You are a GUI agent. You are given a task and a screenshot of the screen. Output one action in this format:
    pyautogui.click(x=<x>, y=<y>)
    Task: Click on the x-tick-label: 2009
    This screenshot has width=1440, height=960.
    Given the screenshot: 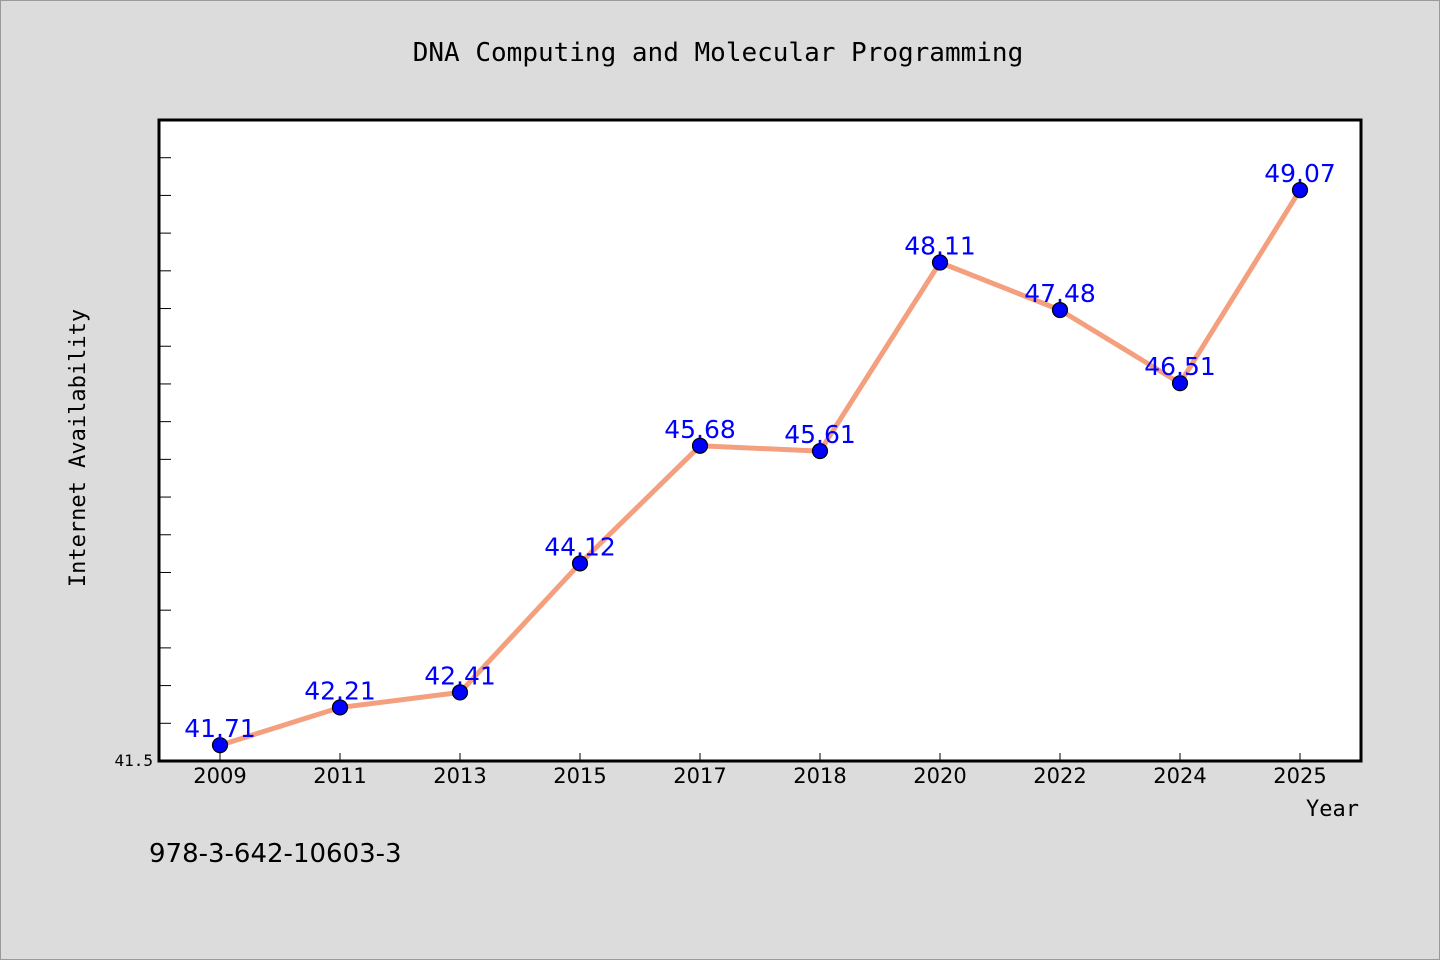 What is the action you would take?
    pyautogui.click(x=219, y=776)
    